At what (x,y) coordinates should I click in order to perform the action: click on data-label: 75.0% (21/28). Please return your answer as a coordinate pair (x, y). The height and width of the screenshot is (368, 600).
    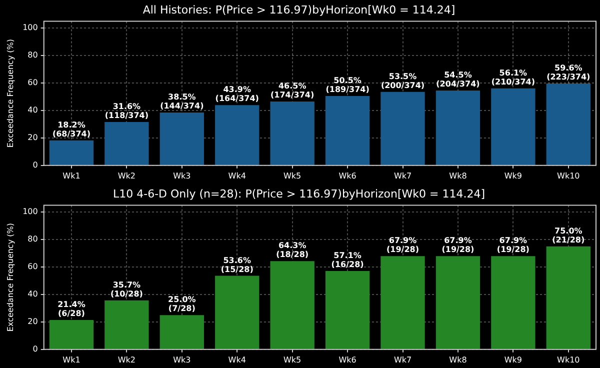
    Looking at the image, I should click on (568, 235).